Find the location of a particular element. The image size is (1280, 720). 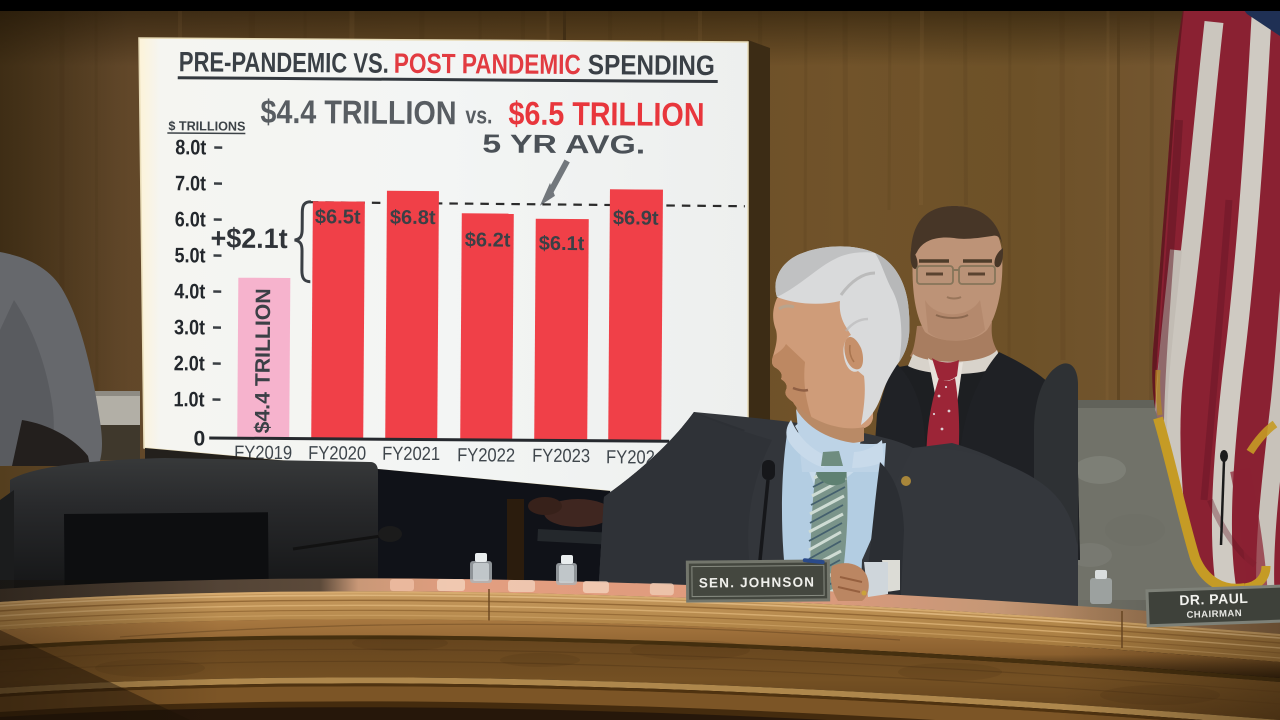

svg-text: $6.1t is located at coordinates (562, 244).